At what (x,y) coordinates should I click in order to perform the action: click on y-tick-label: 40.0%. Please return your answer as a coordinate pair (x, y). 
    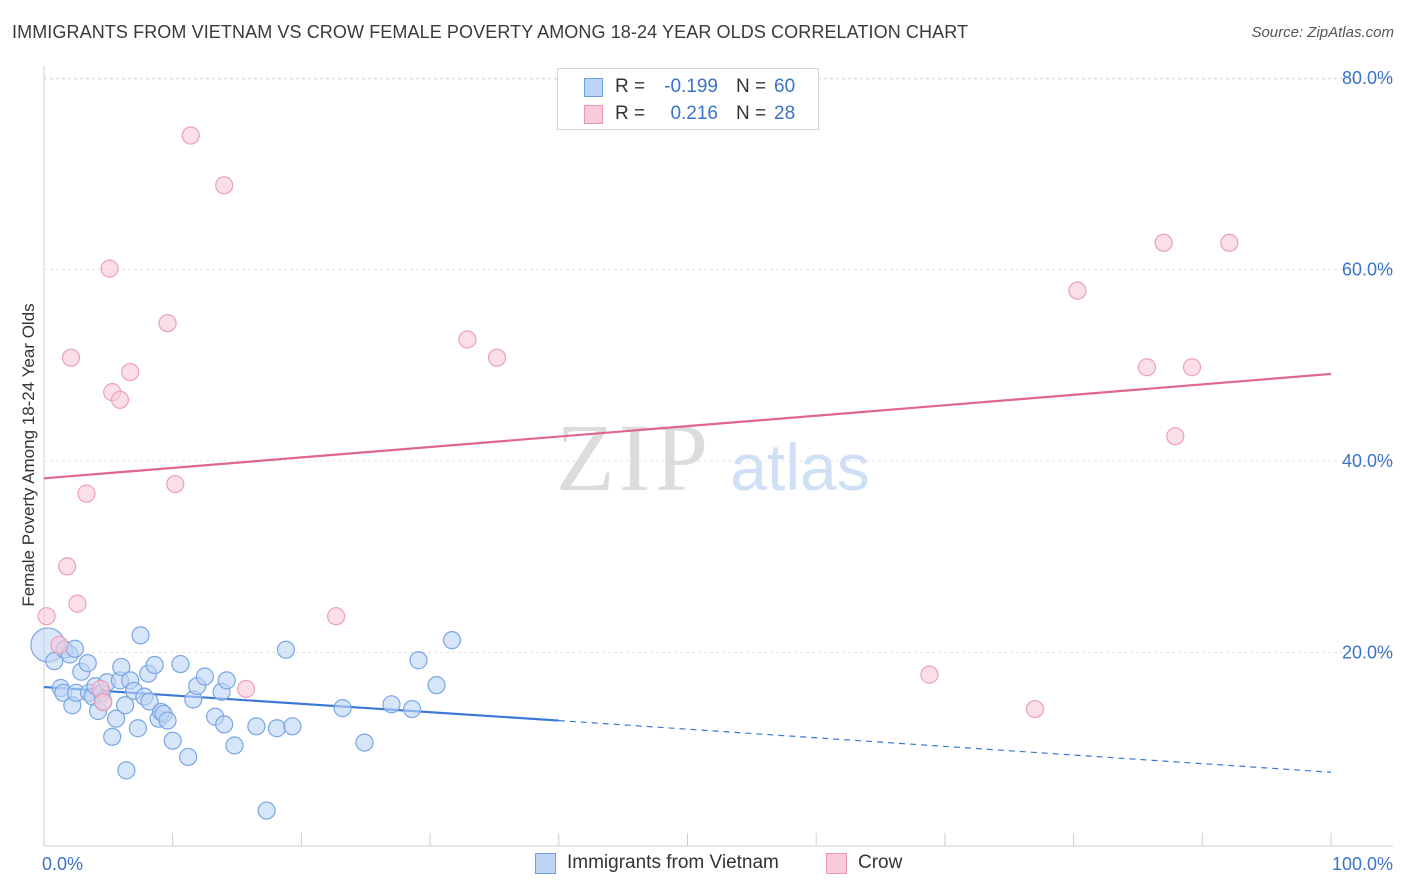
    Looking at the image, I should click on (1367, 461).